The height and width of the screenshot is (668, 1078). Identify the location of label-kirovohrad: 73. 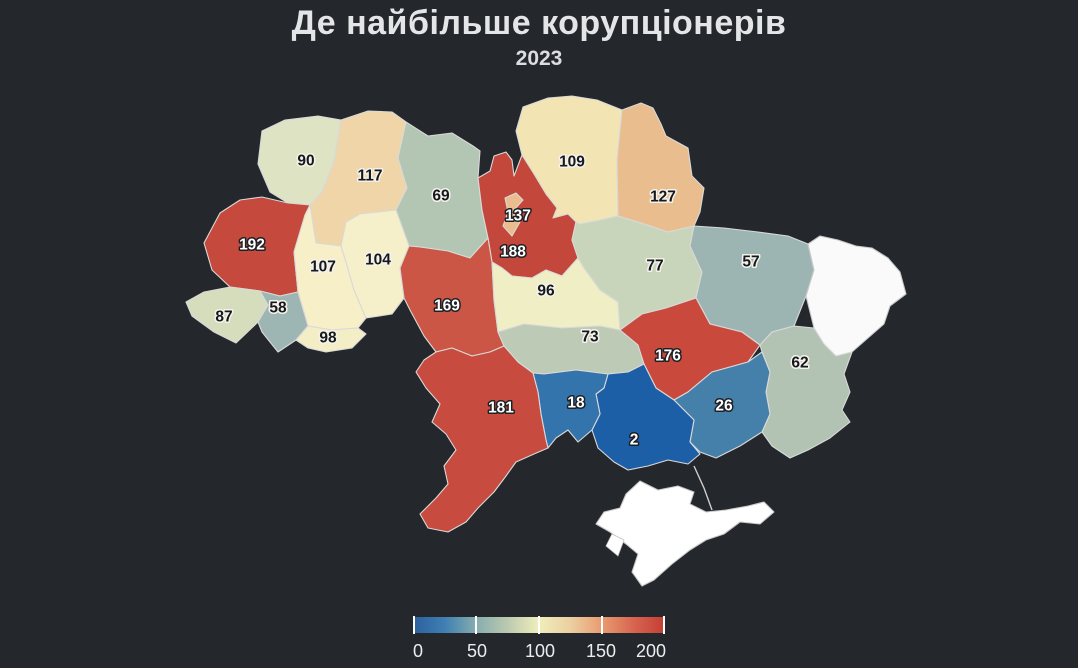
(590, 337).